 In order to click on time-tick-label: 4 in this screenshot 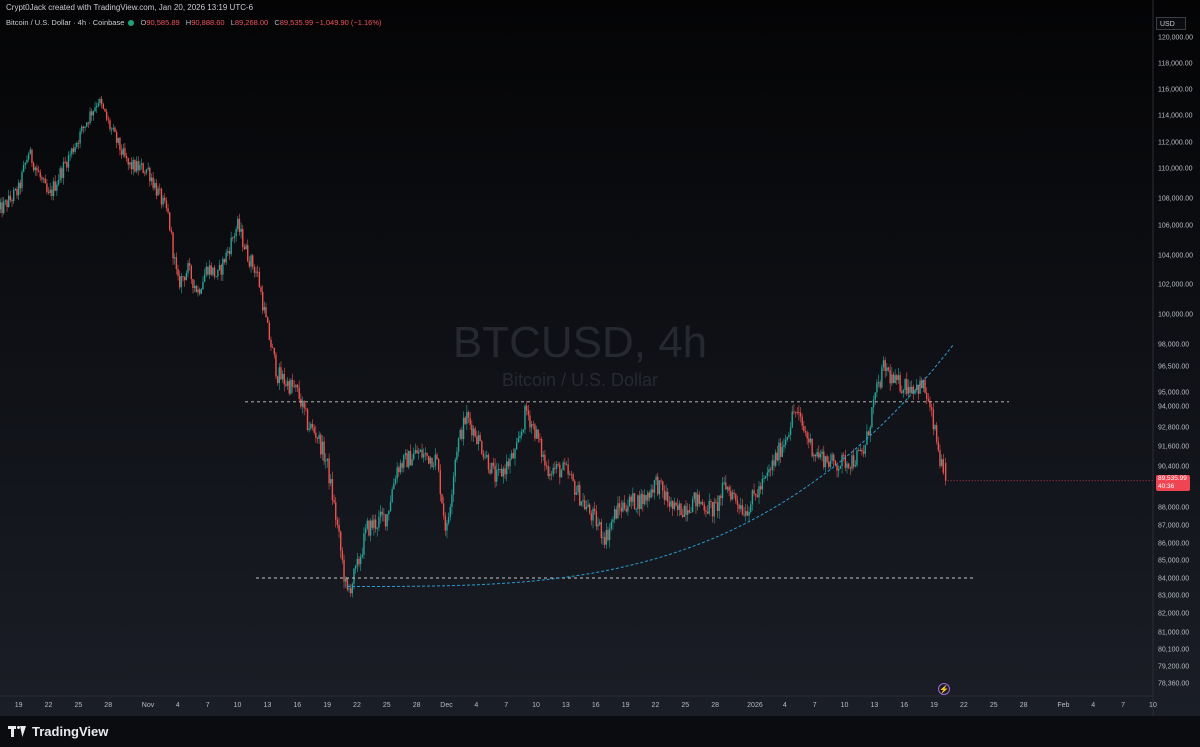, I will do `click(785, 705)`.